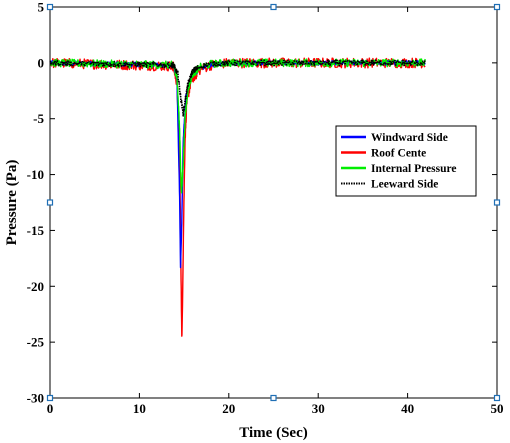  What do you see at coordinates (41, 62) in the screenshot?
I see `y-tick-label: 0` at bounding box center [41, 62].